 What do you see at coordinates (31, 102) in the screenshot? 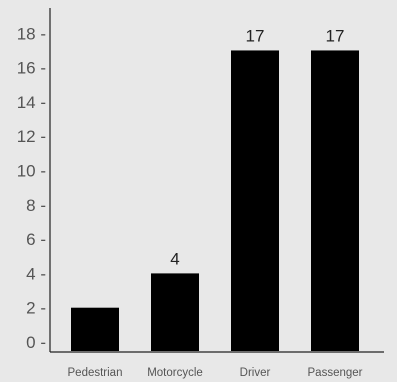
I see `y-tick-label: 14 -` at bounding box center [31, 102].